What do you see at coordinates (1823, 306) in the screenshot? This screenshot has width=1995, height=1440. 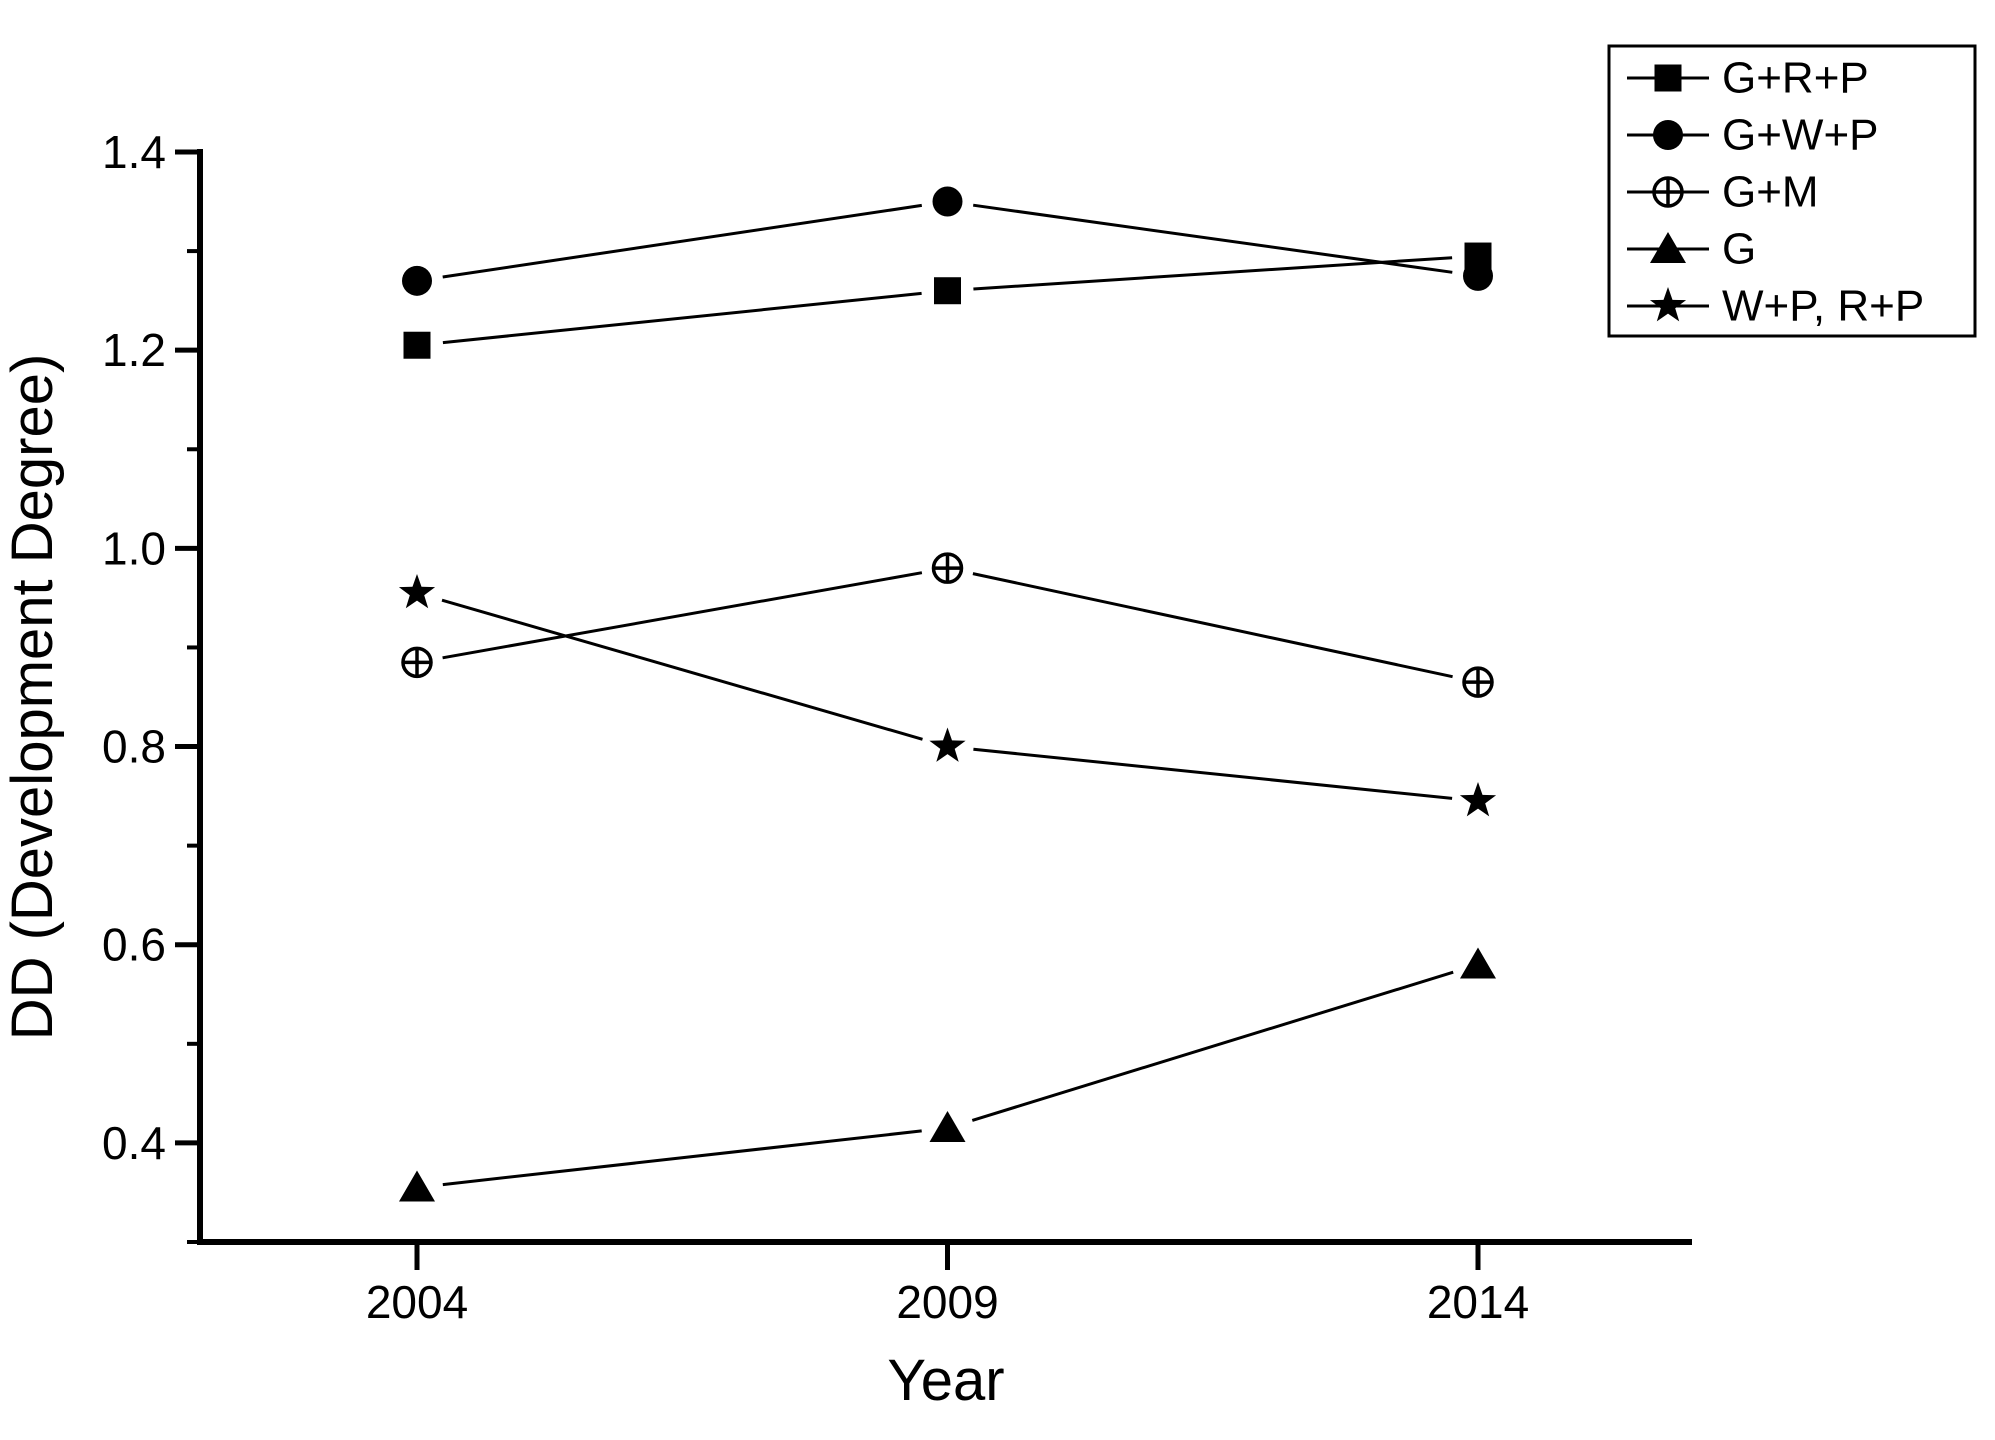 I see `legend-item-label: W+P, R+P` at bounding box center [1823, 306].